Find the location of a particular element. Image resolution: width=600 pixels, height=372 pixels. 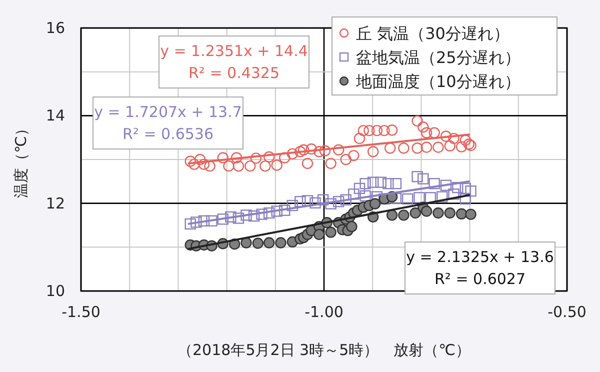

annotation: y = 2.1325x + 13.6 R² = 0.6027 is located at coordinates (480, 268).